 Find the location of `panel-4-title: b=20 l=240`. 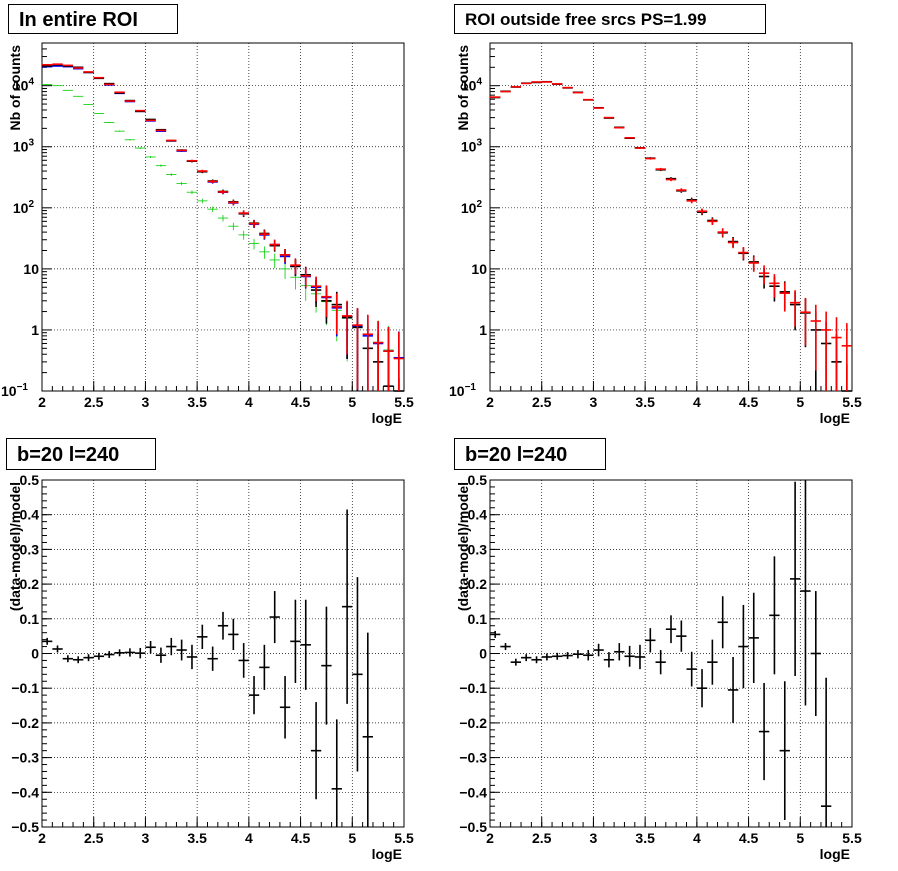

panel-4-title: b=20 l=240 is located at coordinates (530, 454).